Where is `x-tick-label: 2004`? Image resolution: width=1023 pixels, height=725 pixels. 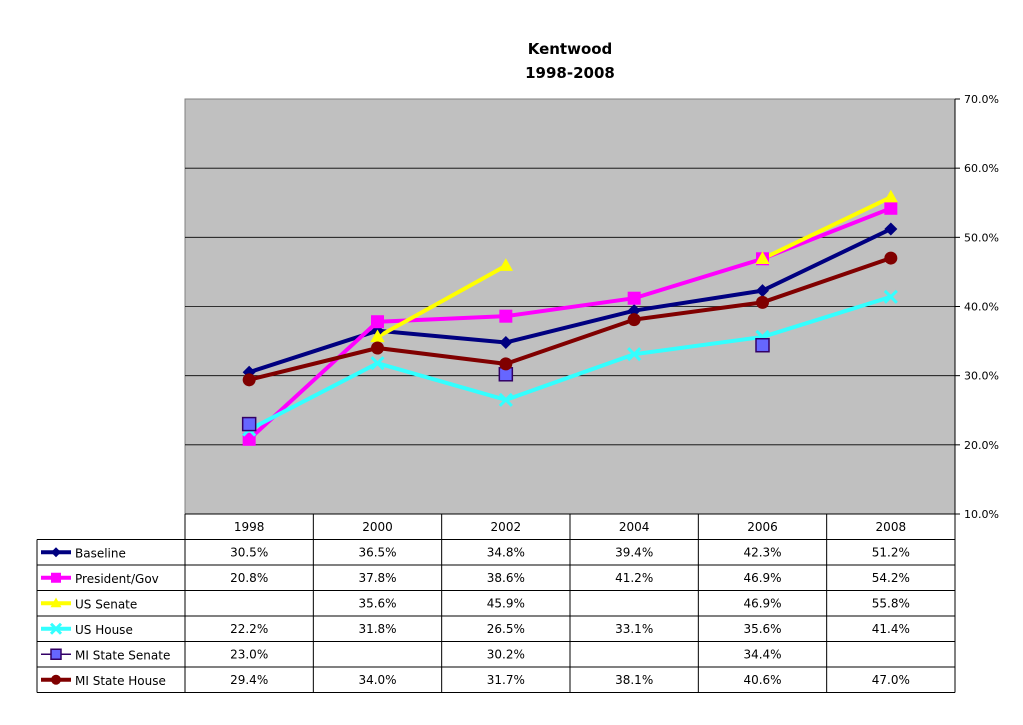 x-tick-label: 2004 is located at coordinates (634, 527).